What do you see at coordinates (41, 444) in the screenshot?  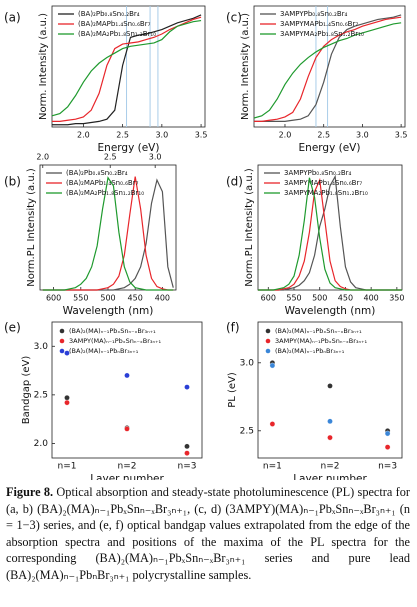 I see `y-tick-label: 2.0` at bounding box center [41, 444].